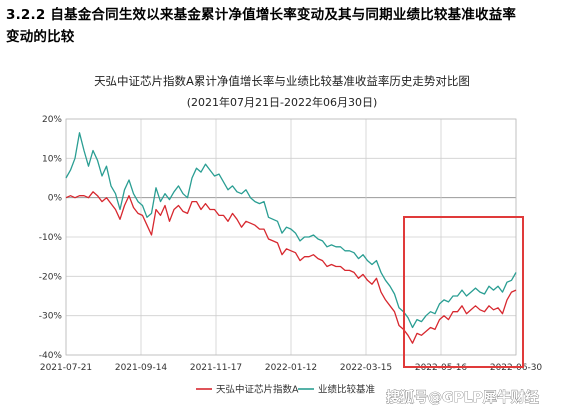 The height and width of the screenshot is (412, 564). What do you see at coordinates (257, 390) in the screenshot?
I see `legend-label: 天弘中证芯片指数A` at bounding box center [257, 390].